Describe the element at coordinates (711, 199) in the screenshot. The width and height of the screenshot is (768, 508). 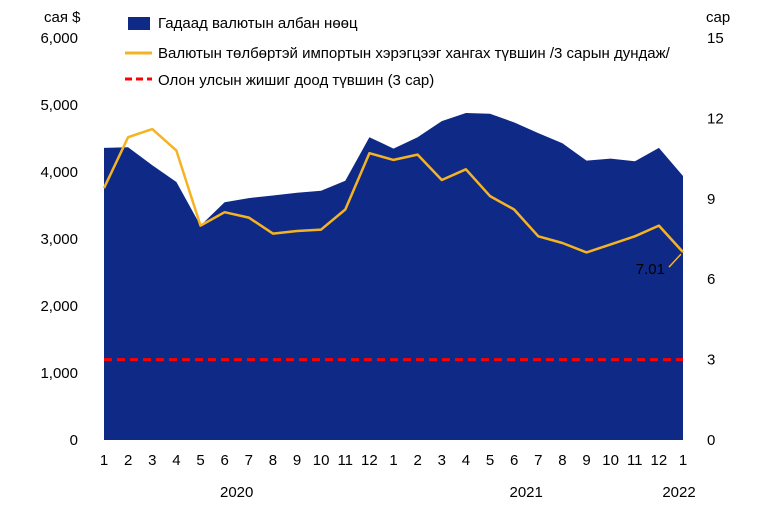
I see `right-axis-tick-label: 9` at that location.